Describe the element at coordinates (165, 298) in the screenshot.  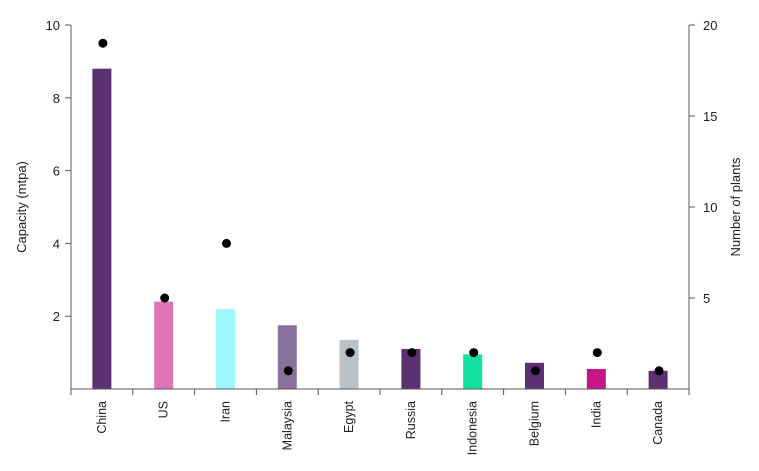
I see `marker-us` at that location.